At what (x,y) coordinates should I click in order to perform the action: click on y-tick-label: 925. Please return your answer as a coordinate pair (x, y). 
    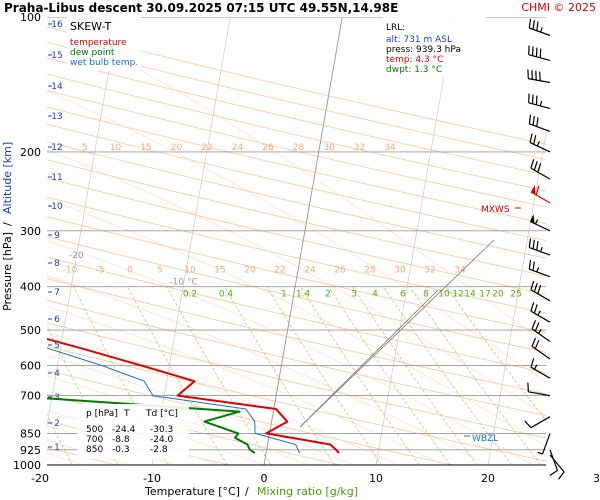
    Looking at the image, I should click on (30, 450).